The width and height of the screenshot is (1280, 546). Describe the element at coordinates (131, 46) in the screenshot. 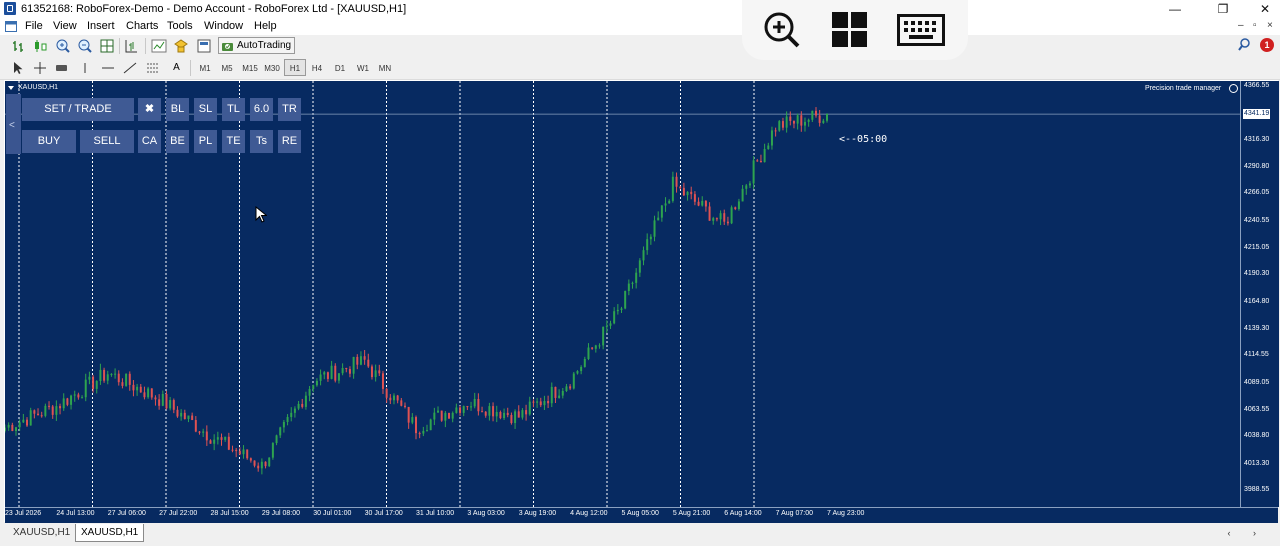

I see `chart-shift-icon` at that location.